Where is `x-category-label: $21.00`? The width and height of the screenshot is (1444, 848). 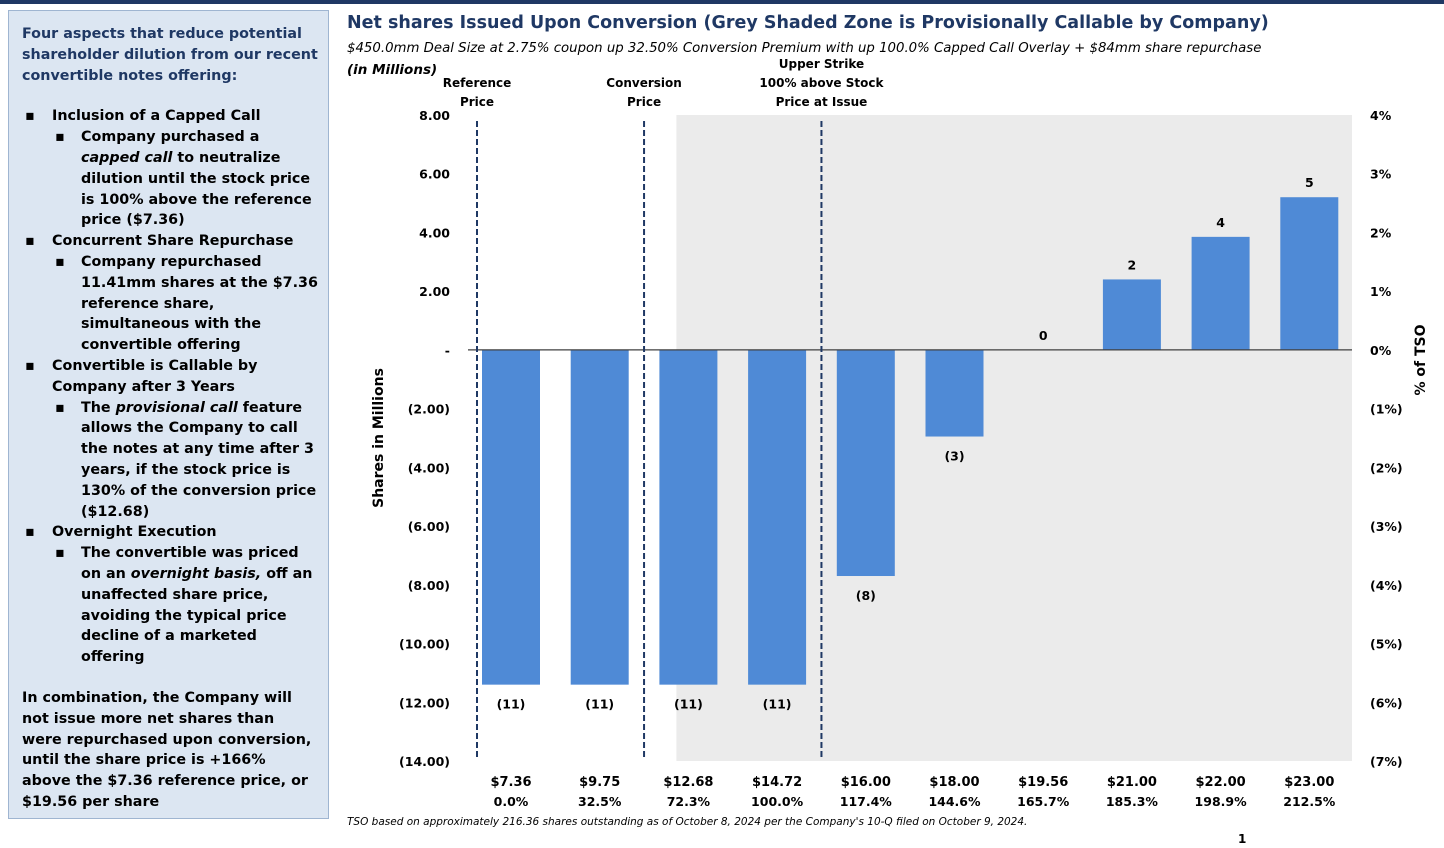 x-category-label: $21.00 is located at coordinates (1132, 782).